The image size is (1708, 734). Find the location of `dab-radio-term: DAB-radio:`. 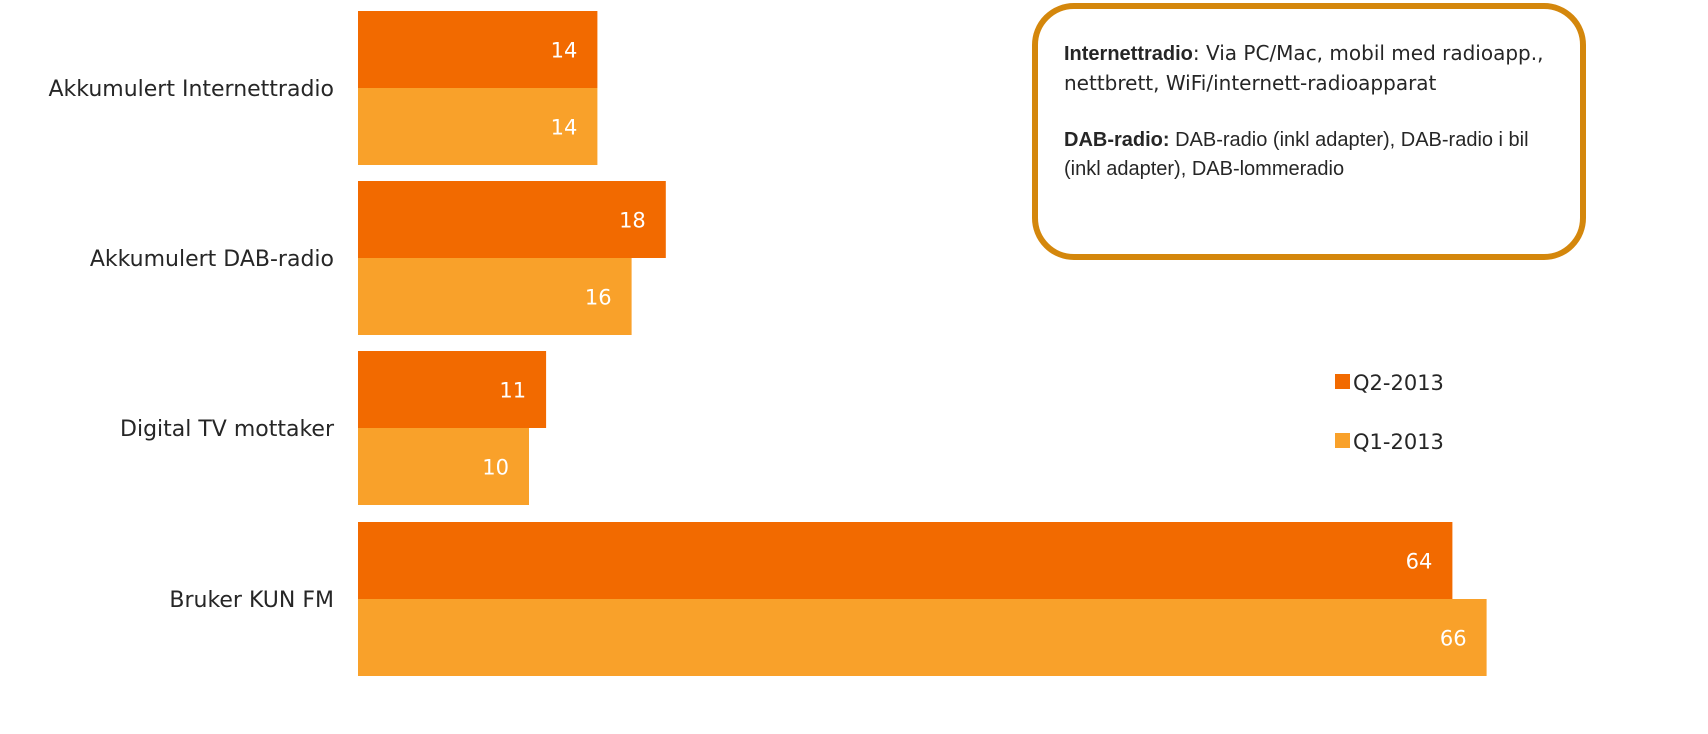

dab-radio-term: DAB-radio: is located at coordinates (1117, 140).